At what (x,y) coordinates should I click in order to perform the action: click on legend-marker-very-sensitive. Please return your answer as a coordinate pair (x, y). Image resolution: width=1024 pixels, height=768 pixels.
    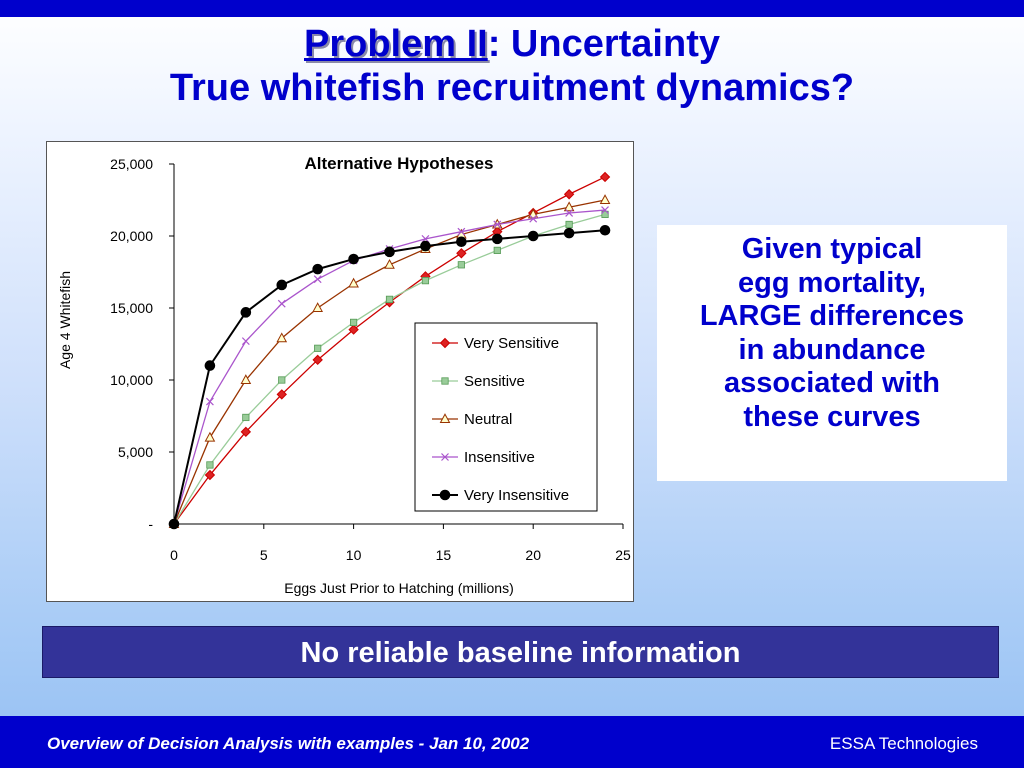
    Looking at the image, I should click on (445, 343).